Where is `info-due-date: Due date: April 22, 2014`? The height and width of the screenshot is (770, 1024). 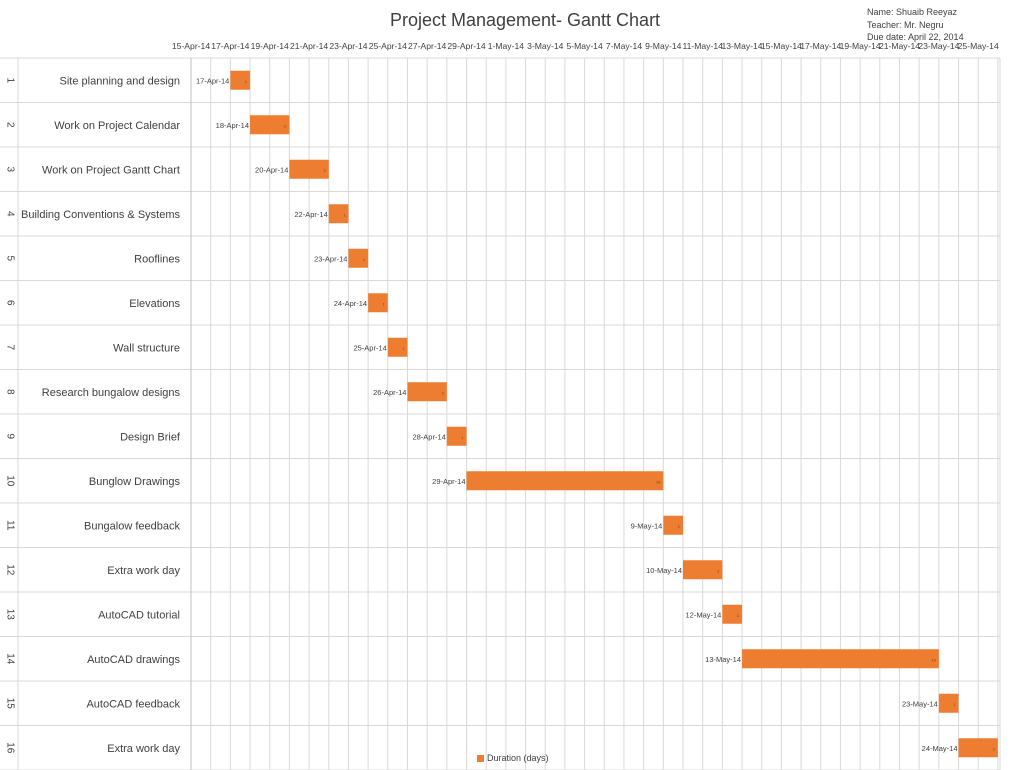
info-due-date: Due date: April 22, 2014 is located at coordinates (915, 37).